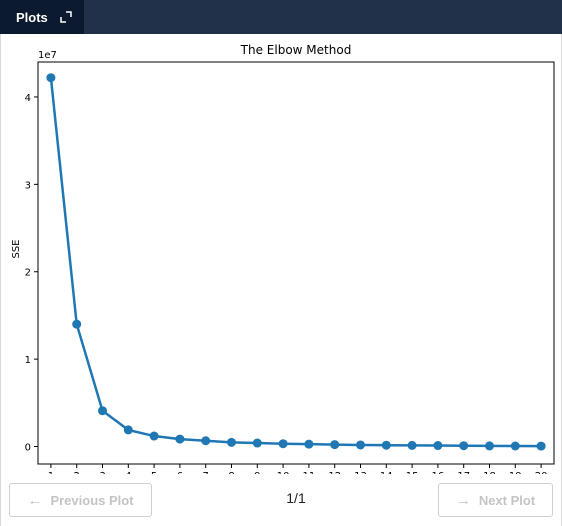 Image resolution: width=562 pixels, height=526 pixels. Describe the element at coordinates (28, 273) in the screenshot. I see `y-tick-label: 2` at that location.